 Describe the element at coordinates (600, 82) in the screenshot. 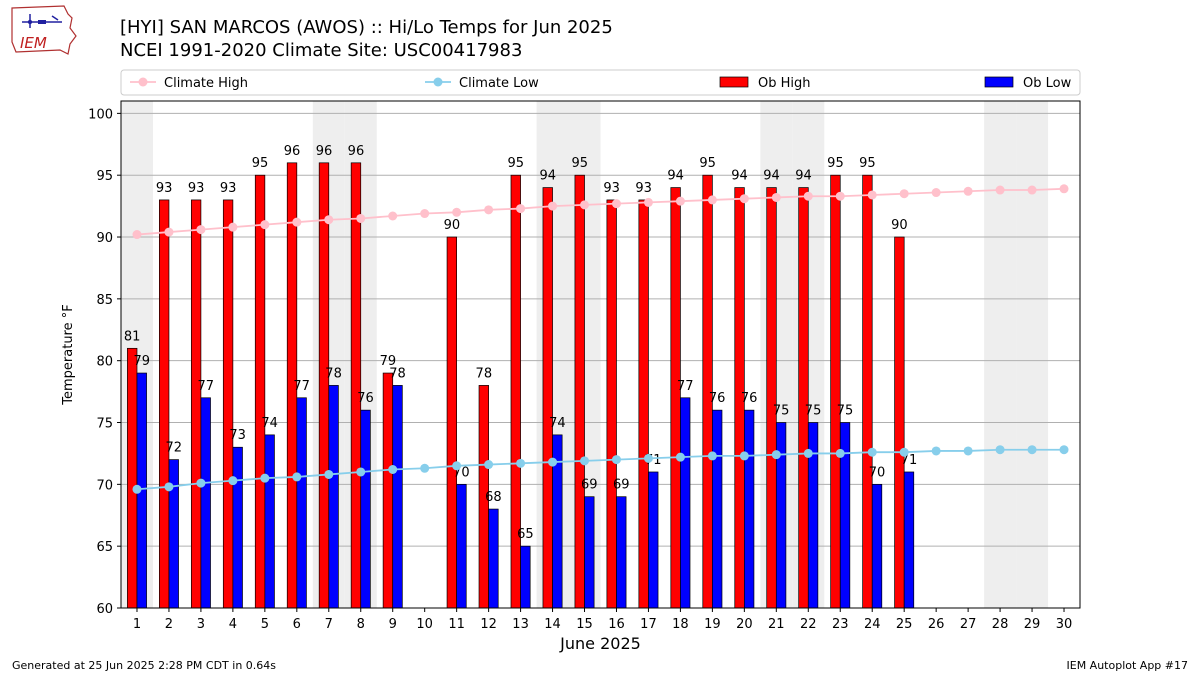

I see `legend-box` at that location.